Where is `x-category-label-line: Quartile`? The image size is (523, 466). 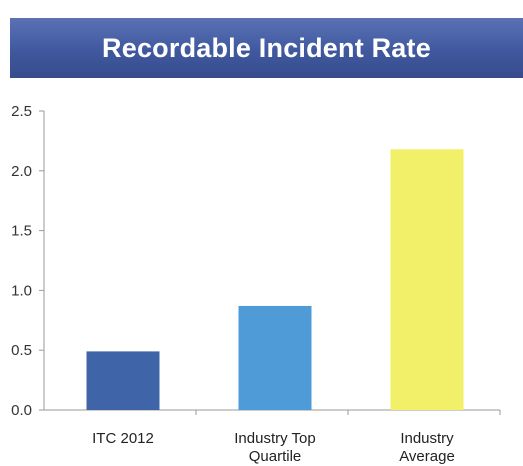
x-category-label-line: Quartile is located at coordinates (275, 456).